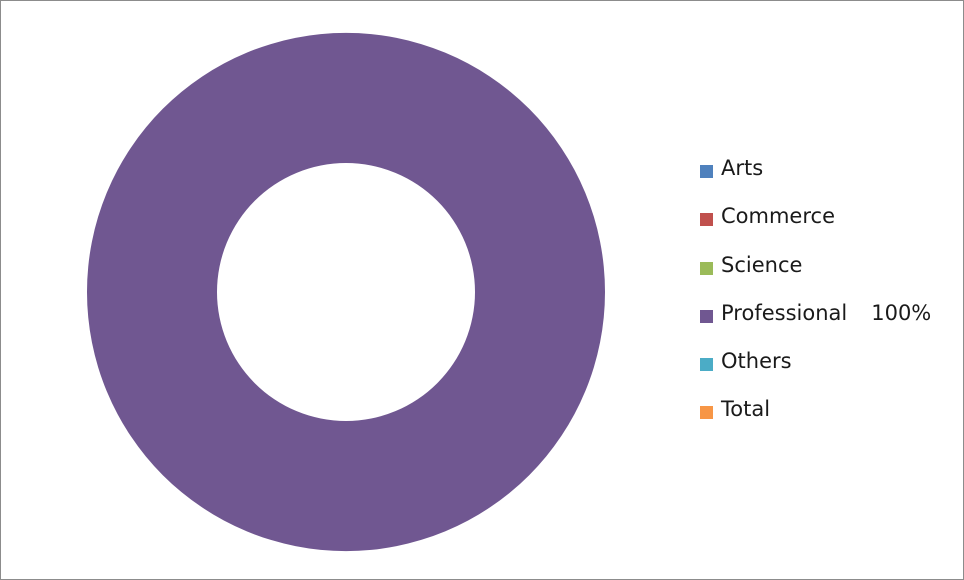 The height and width of the screenshot is (580, 964). I want to click on legend-label: Total, so click(746, 409).